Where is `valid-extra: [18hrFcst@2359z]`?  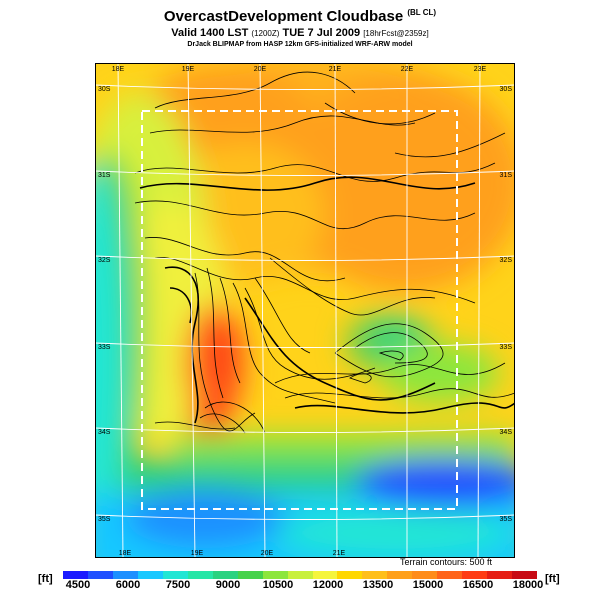
valid-extra: [18hrFcst@2359z] is located at coordinates (396, 33).